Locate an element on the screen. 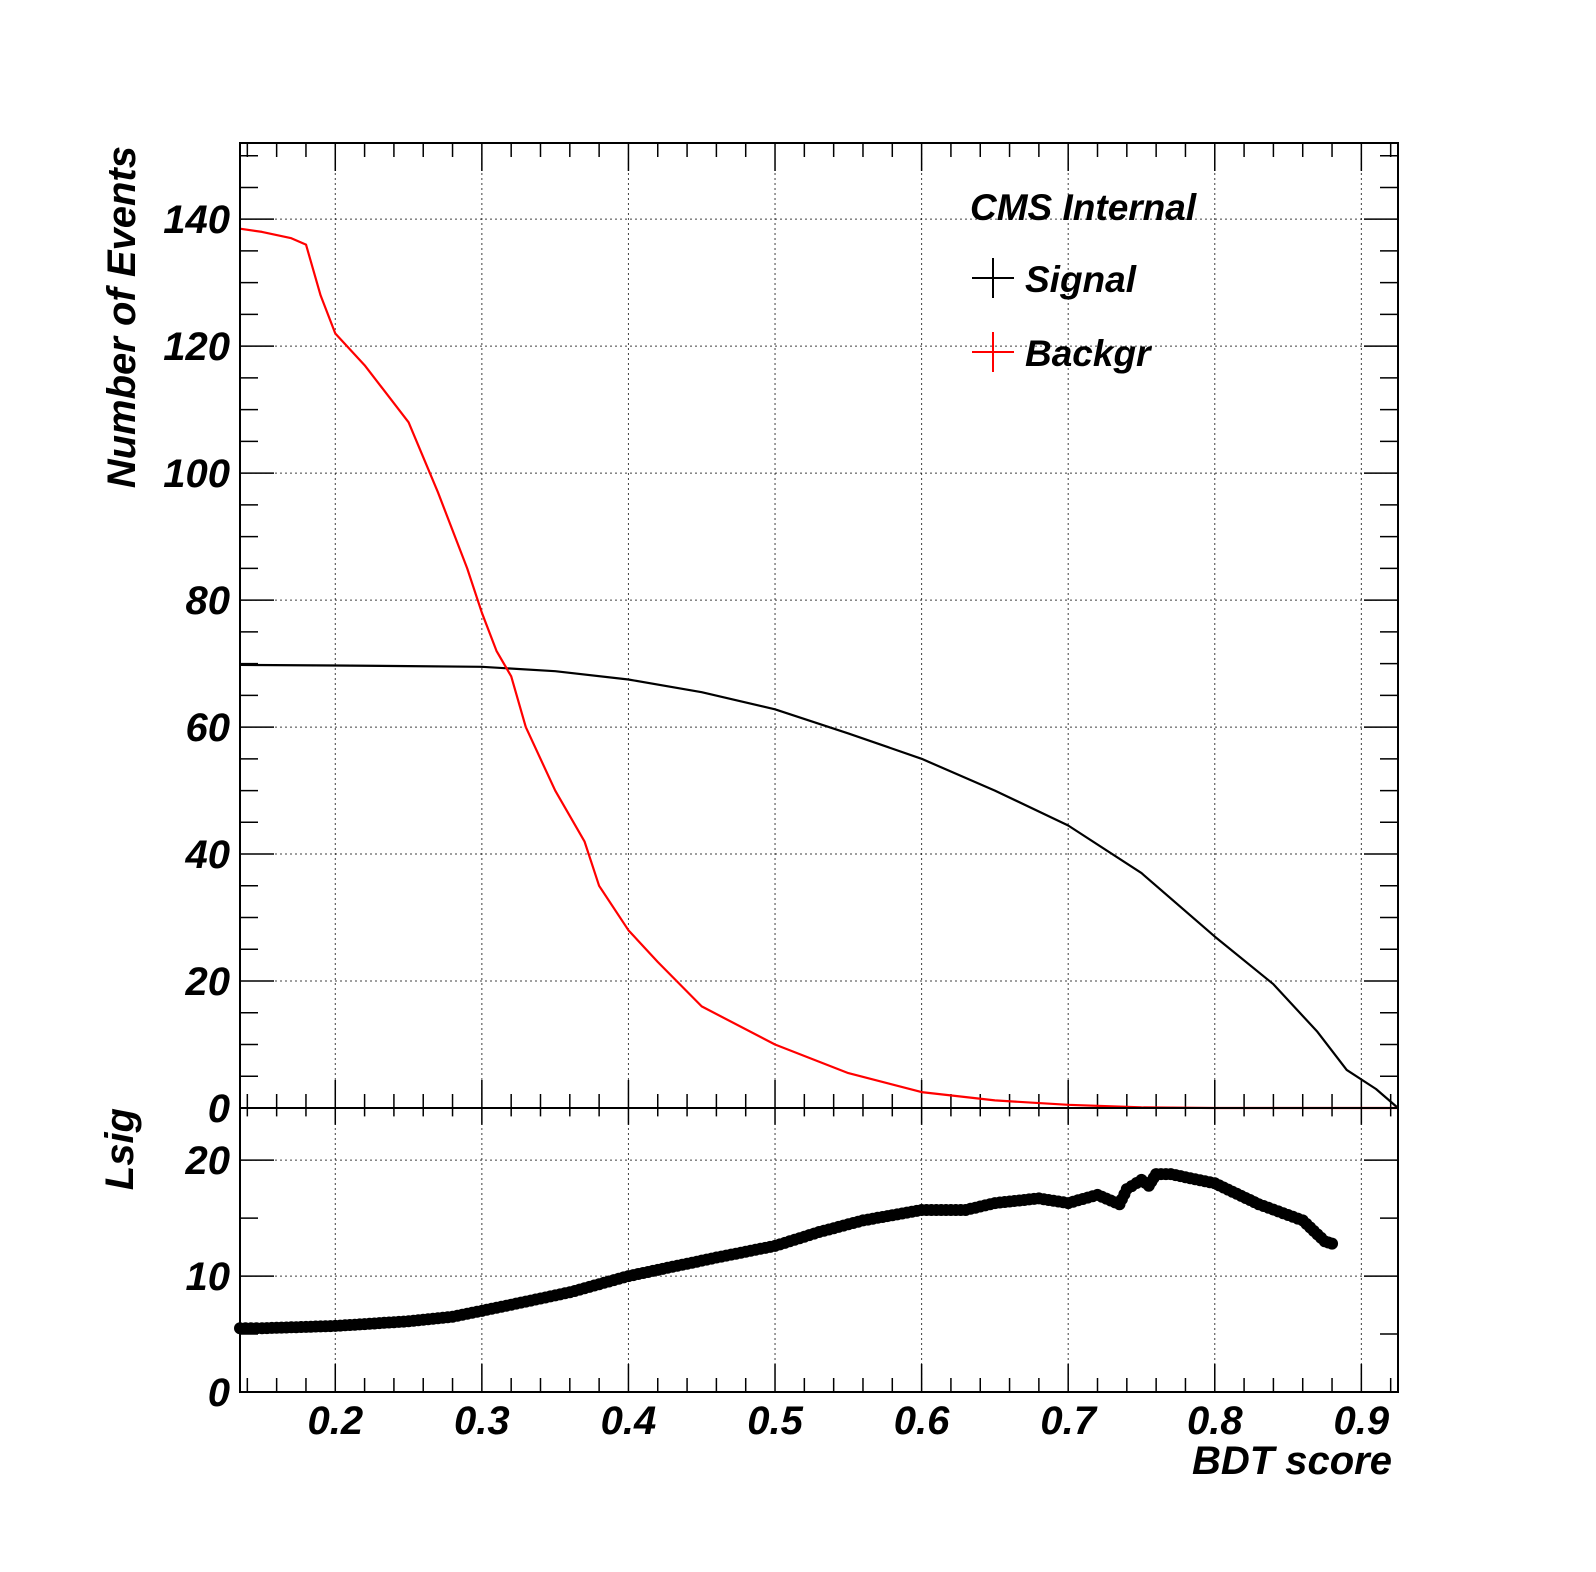 The image size is (1596, 1572). x-tick-label: 0.3 is located at coordinates (482, 1421).